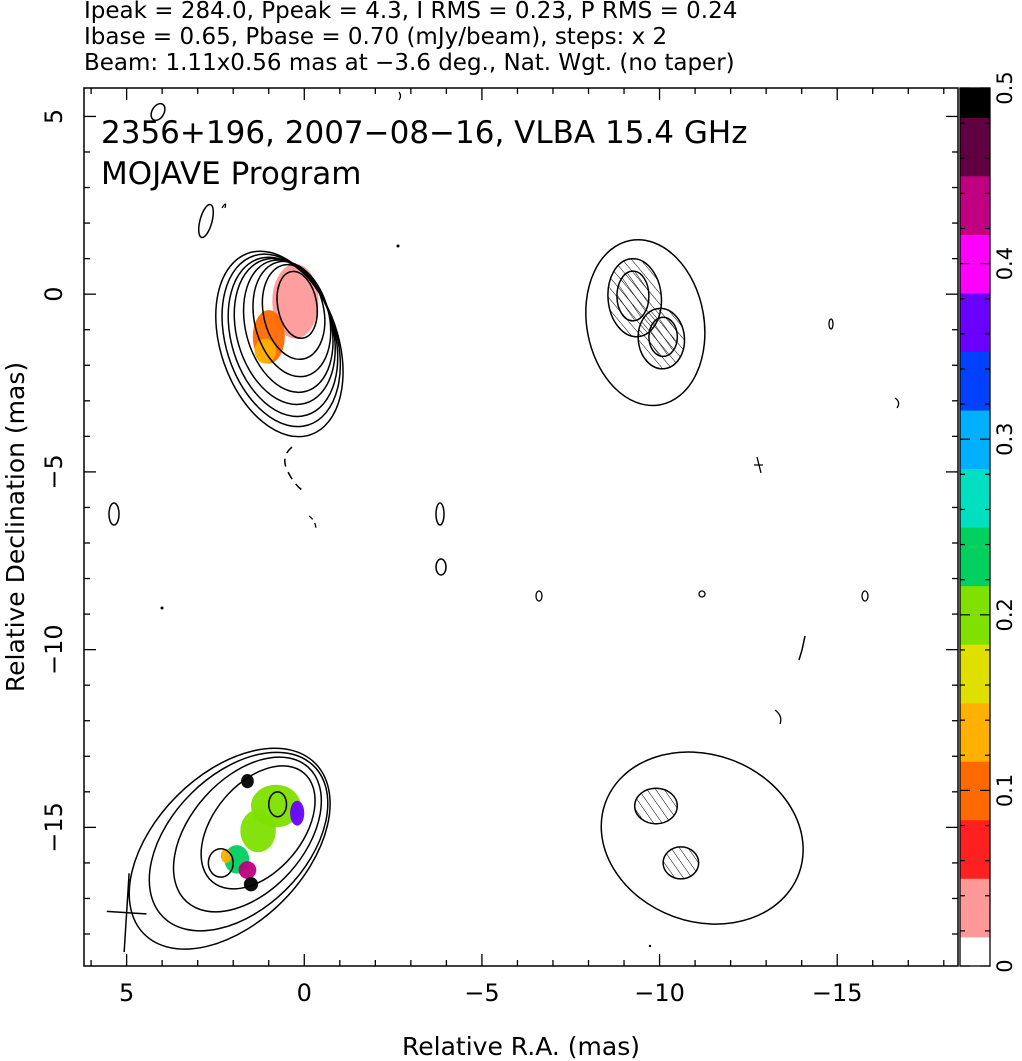 This screenshot has height=1061, width=1022. Describe the element at coordinates (1005, 790) in the screenshot. I see `colorbar-tick-label: 0.1` at that location.